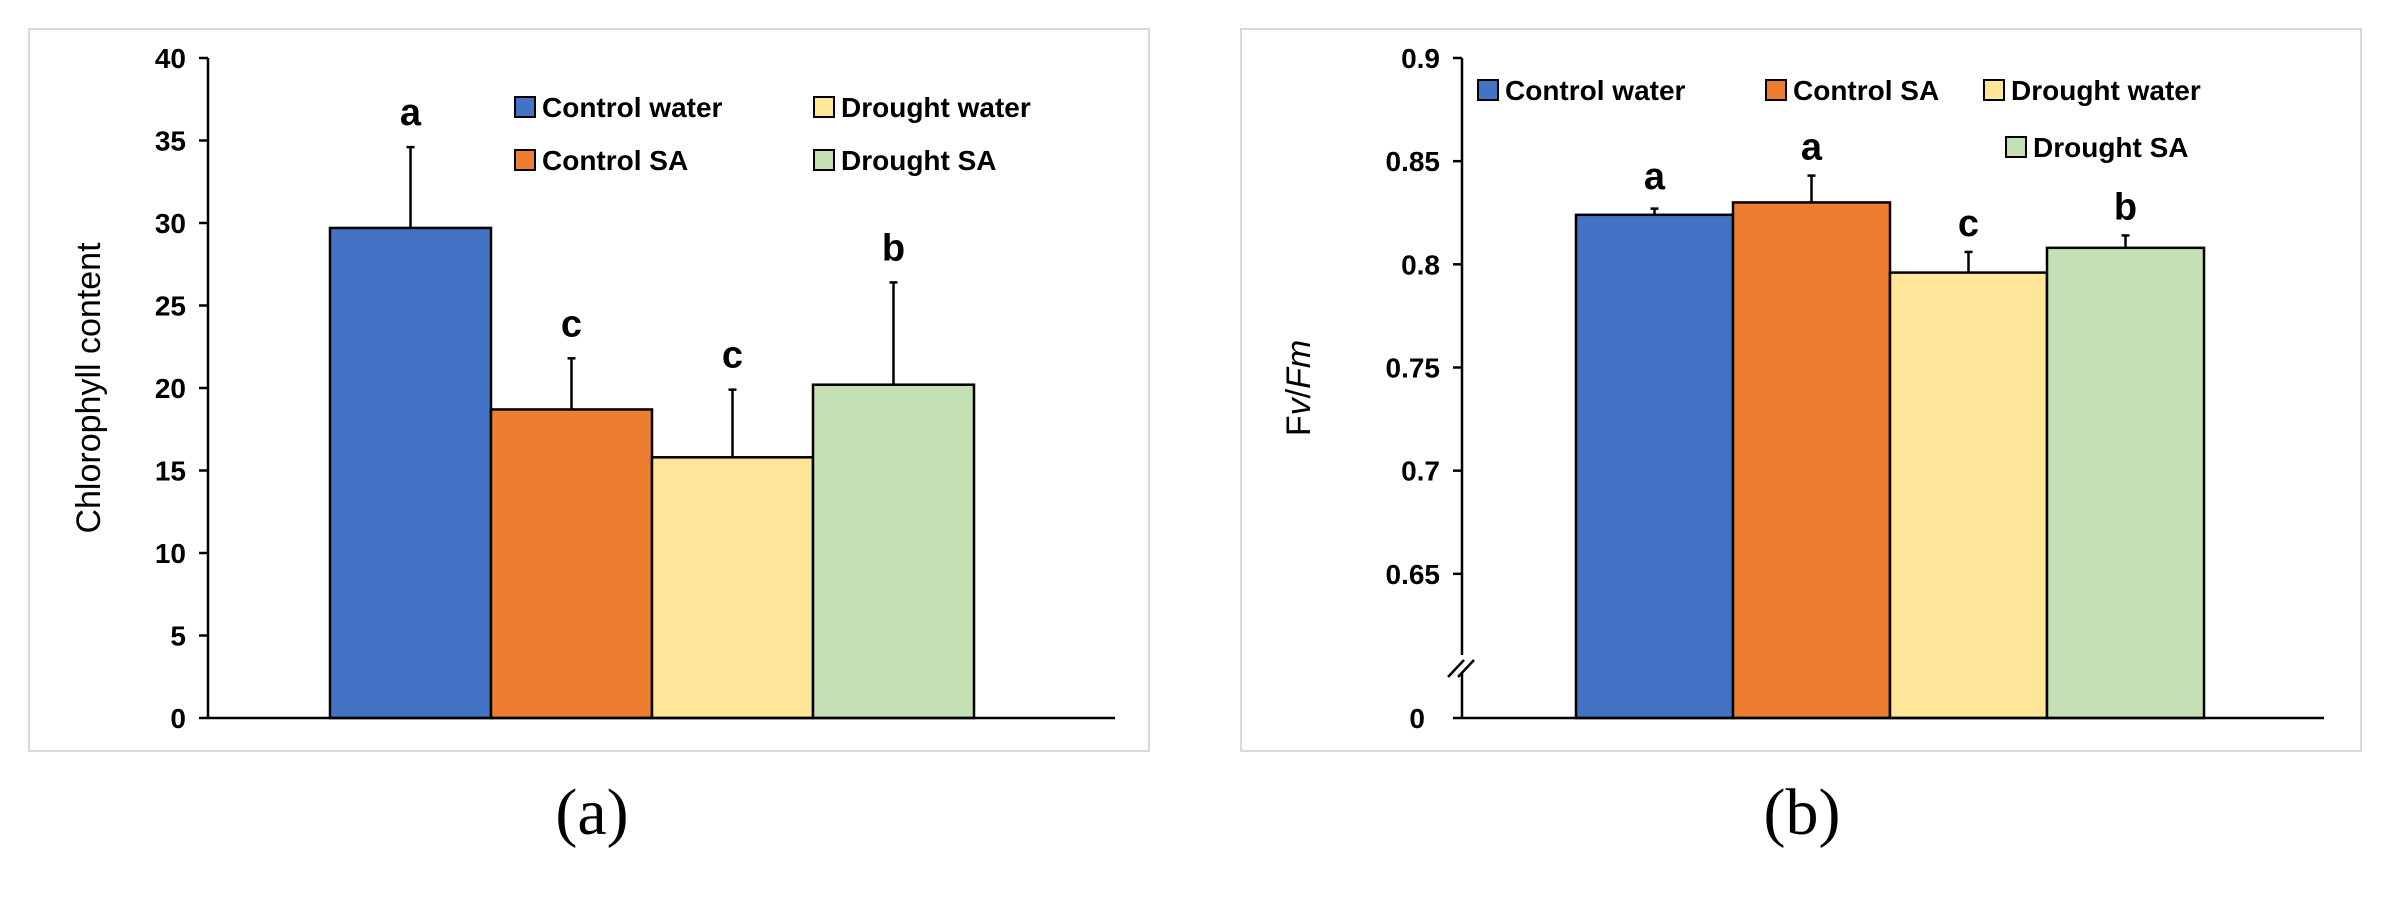  I want to click on bar-b-control-water, so click(1654, 466).